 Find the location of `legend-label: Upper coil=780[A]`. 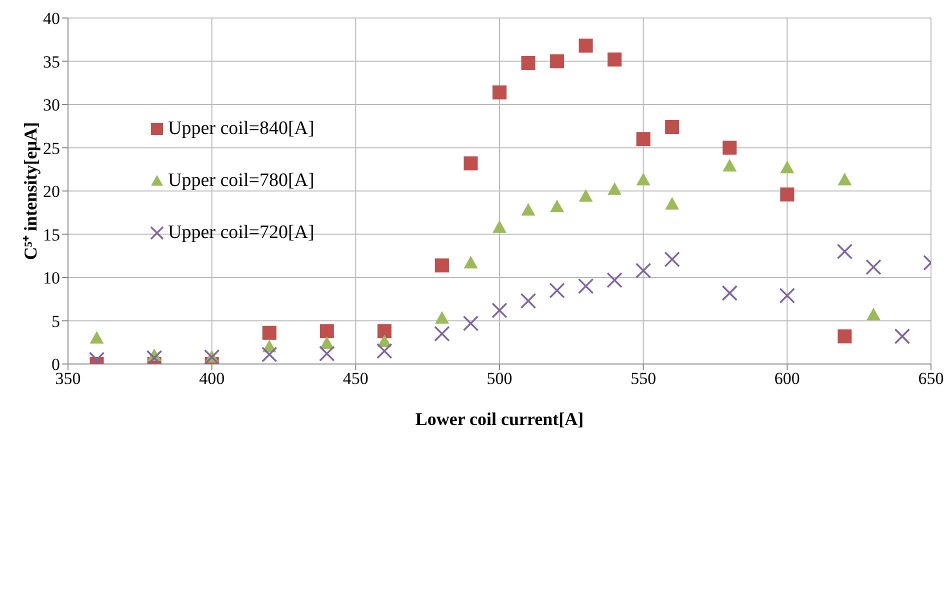

legend-label: Upper coil=780[A] is located at coordinates (241, 181).